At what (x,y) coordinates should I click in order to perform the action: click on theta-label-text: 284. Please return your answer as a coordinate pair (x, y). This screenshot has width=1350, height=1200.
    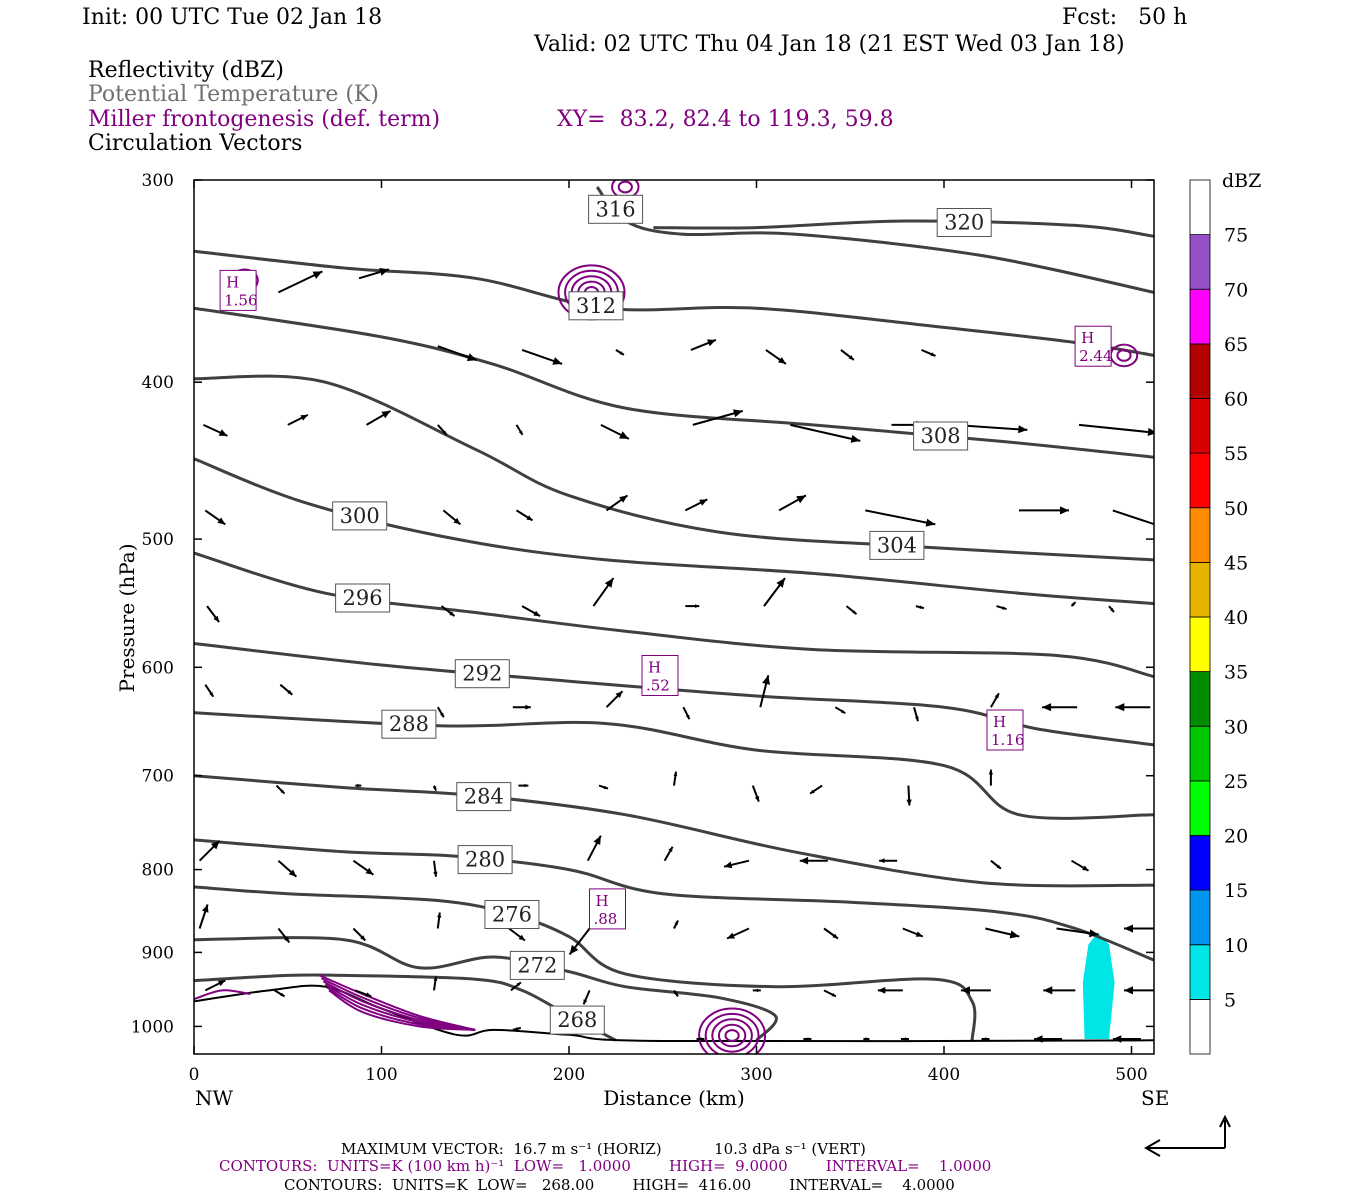
    Looking at the image, I should click on (484, 797).